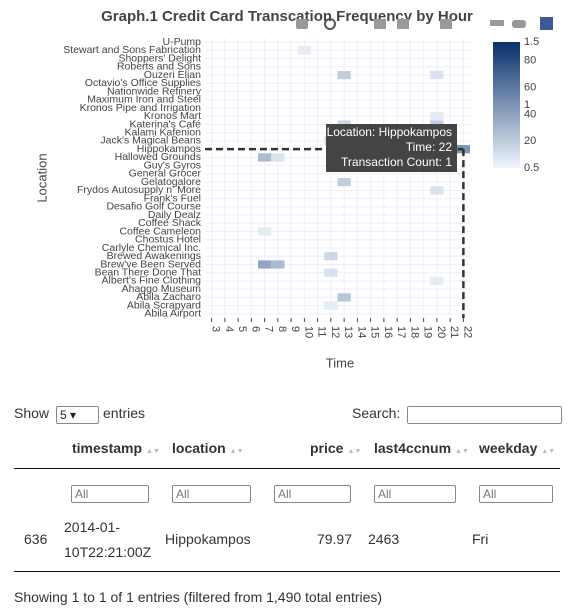  What do you see at coordinates (546, 23) in the screenshot?
I see `plotly-logo` at bounding box center [546, 23].